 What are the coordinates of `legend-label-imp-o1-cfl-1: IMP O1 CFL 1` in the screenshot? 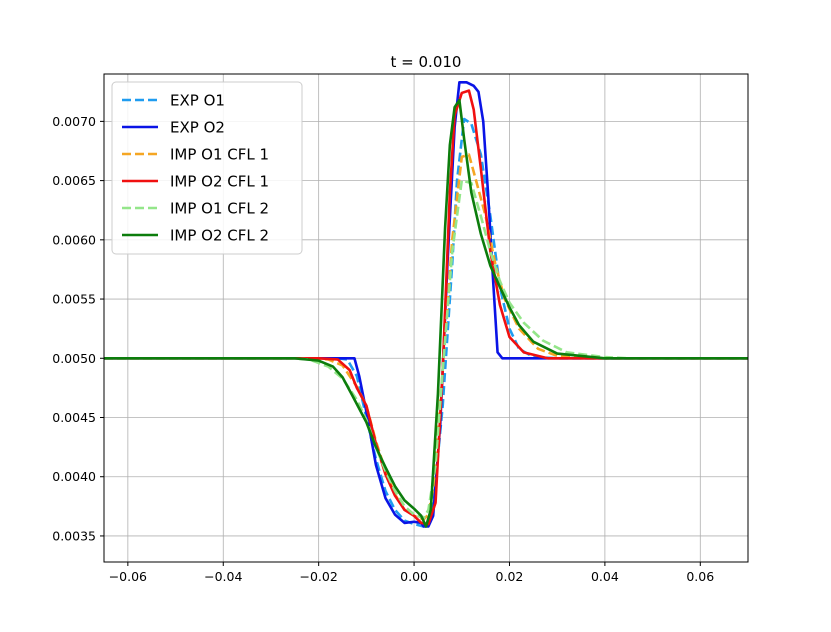 It's located at (219, 155).